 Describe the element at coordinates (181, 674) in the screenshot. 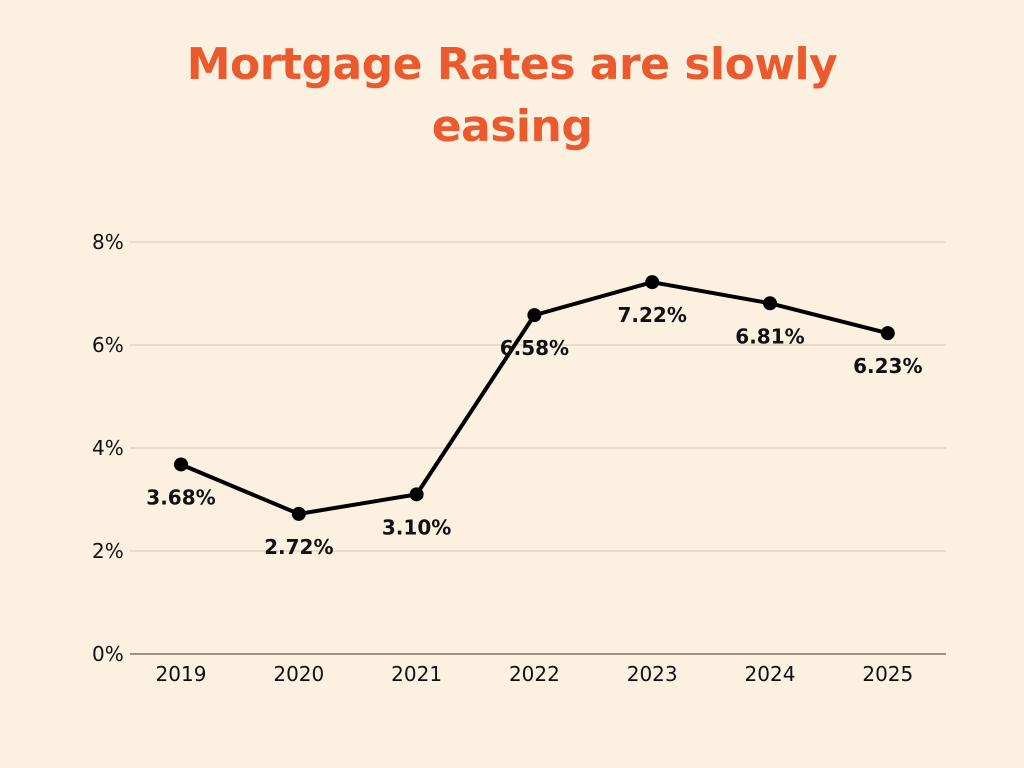

I see `x-tick-label-2019: 2019` at that location.